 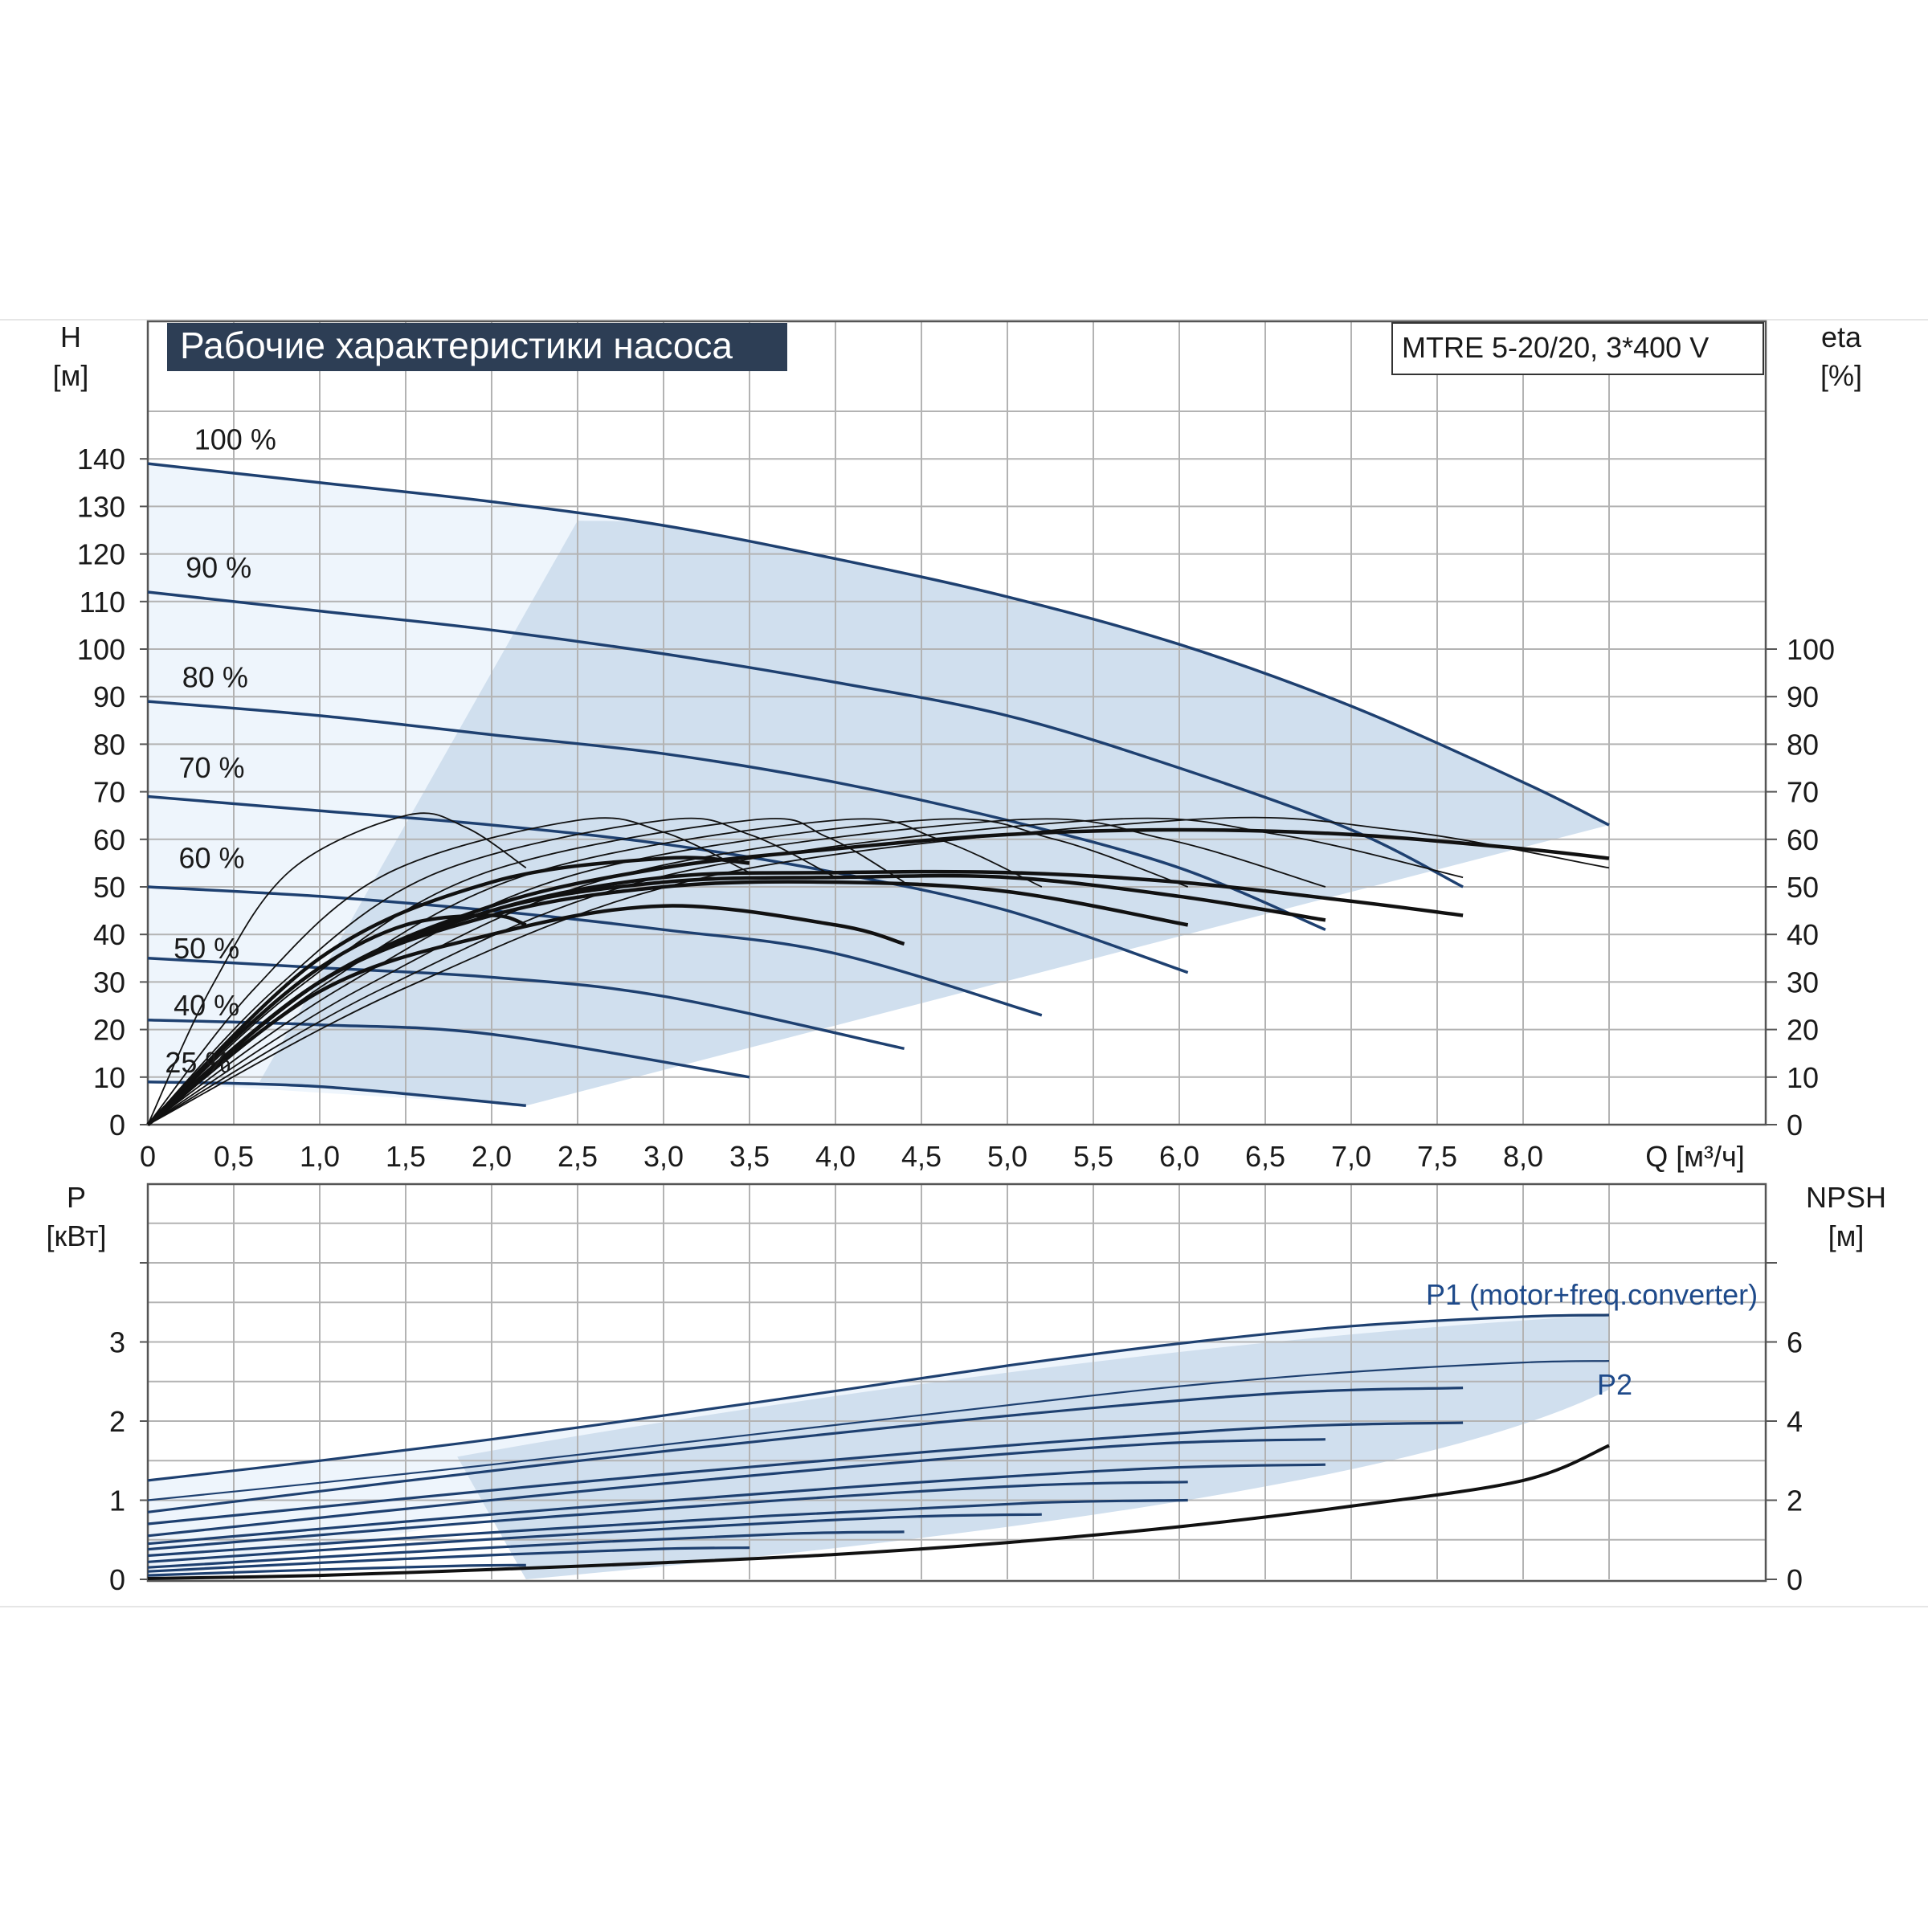 What do you see at coordinates (101, 459) in the screenshot?
I see `top-y-tick: 140` at bounding box center [101, 459].